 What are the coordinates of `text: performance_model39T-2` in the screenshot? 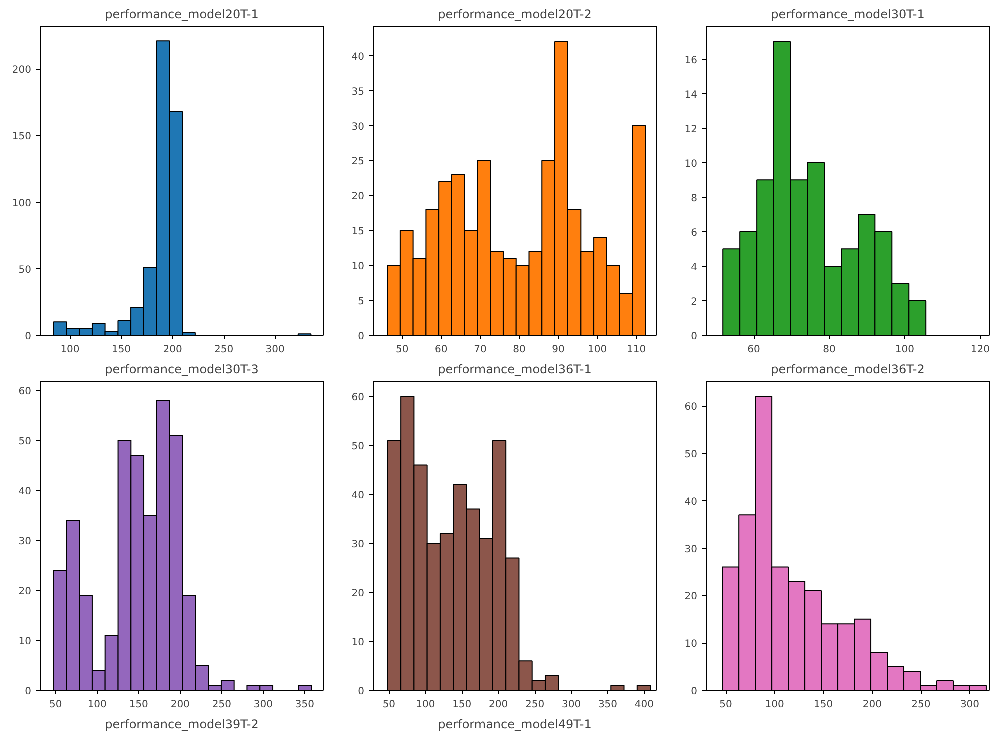 It's located at (182, 725).